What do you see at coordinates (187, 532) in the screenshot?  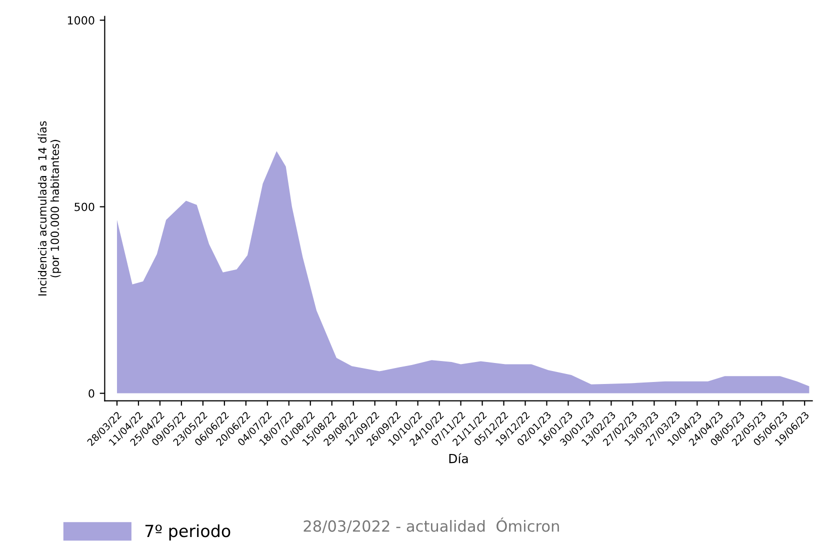 I see `legend-label: 7º periodo` at bounding box center [187, 532].